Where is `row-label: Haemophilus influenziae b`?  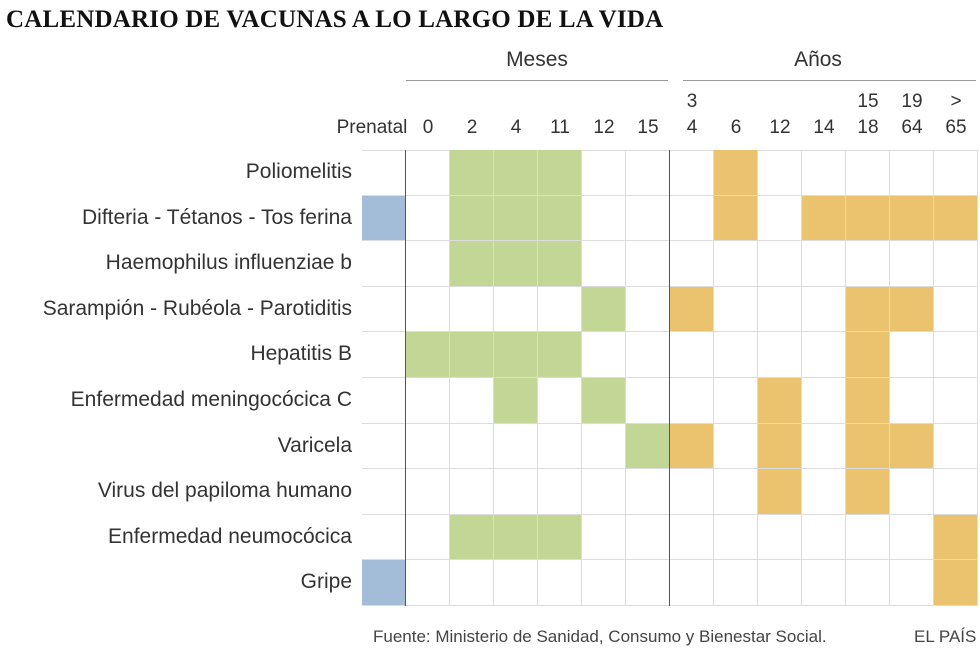
row-label: Haemophilus influenziae b is located at coordinates (228, 263).